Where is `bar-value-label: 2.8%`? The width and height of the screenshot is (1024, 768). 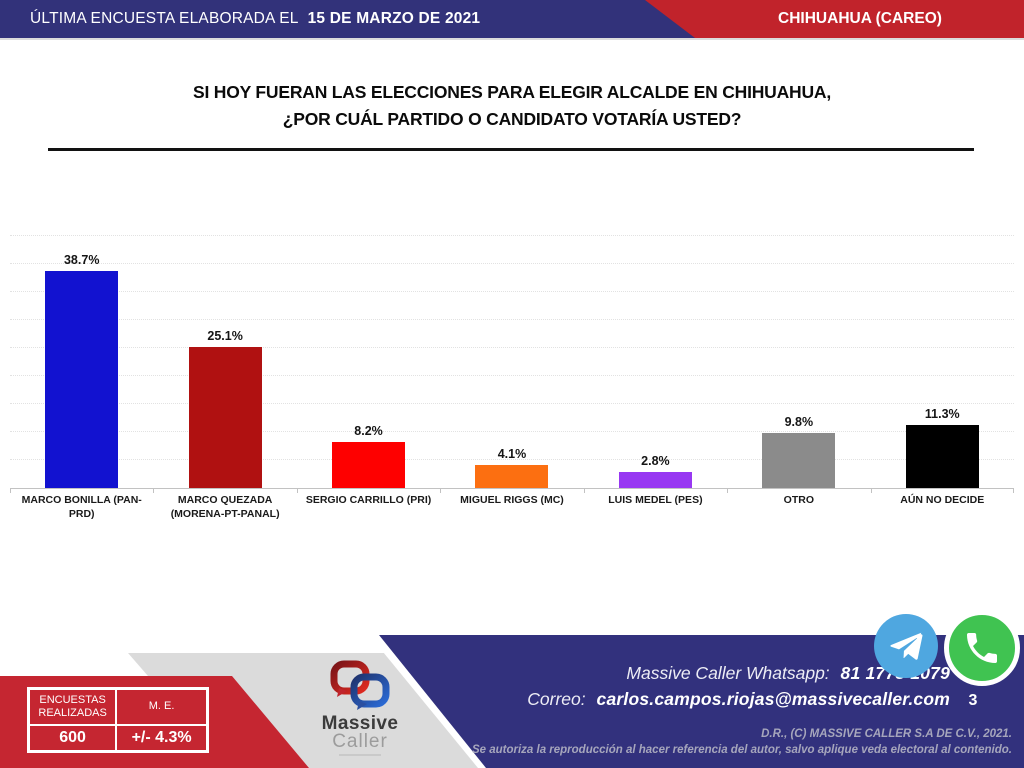
bar-value-label: 2.8% is located at coordinates (655, 461).